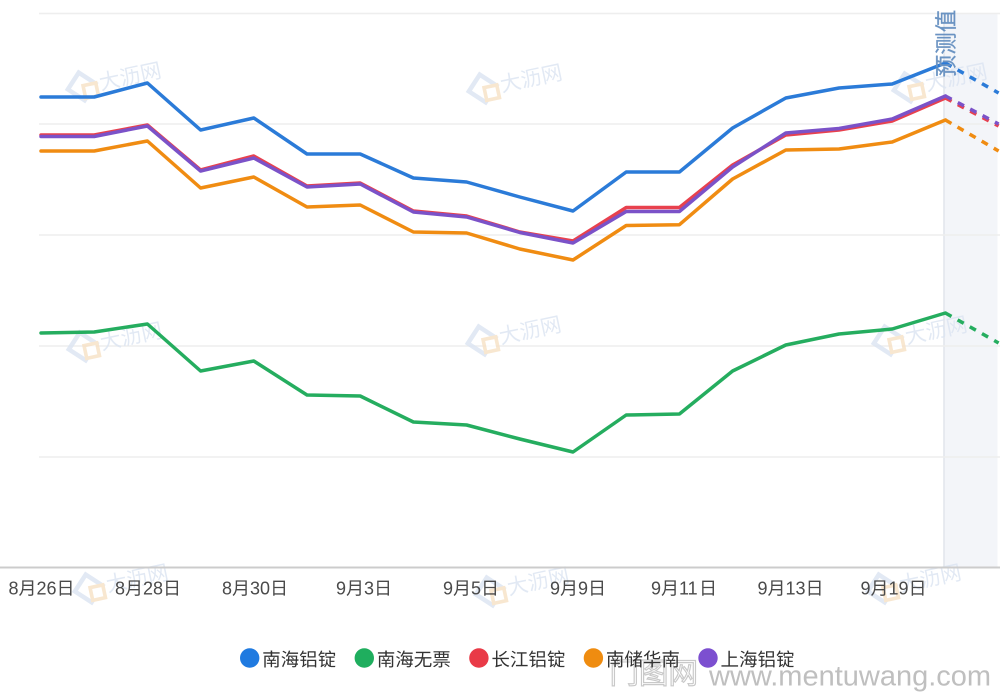 The height and width of the screenshot is (697, 1000). Describe the element at coordinates (688, 589) in the screenshot. I see `svg-text: 11` at that location.